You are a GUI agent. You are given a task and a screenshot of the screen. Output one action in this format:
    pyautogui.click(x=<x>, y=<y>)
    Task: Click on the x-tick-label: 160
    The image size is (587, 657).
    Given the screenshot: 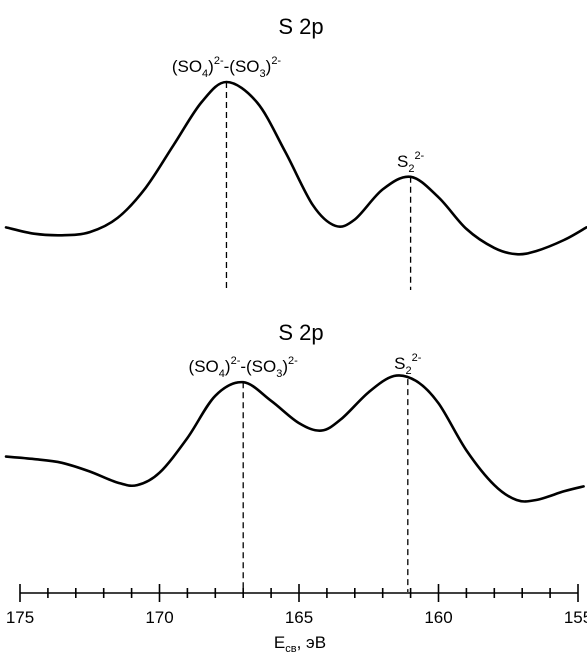 What is the action you would take?
    pyautogui.click(x=438, y=617)
    